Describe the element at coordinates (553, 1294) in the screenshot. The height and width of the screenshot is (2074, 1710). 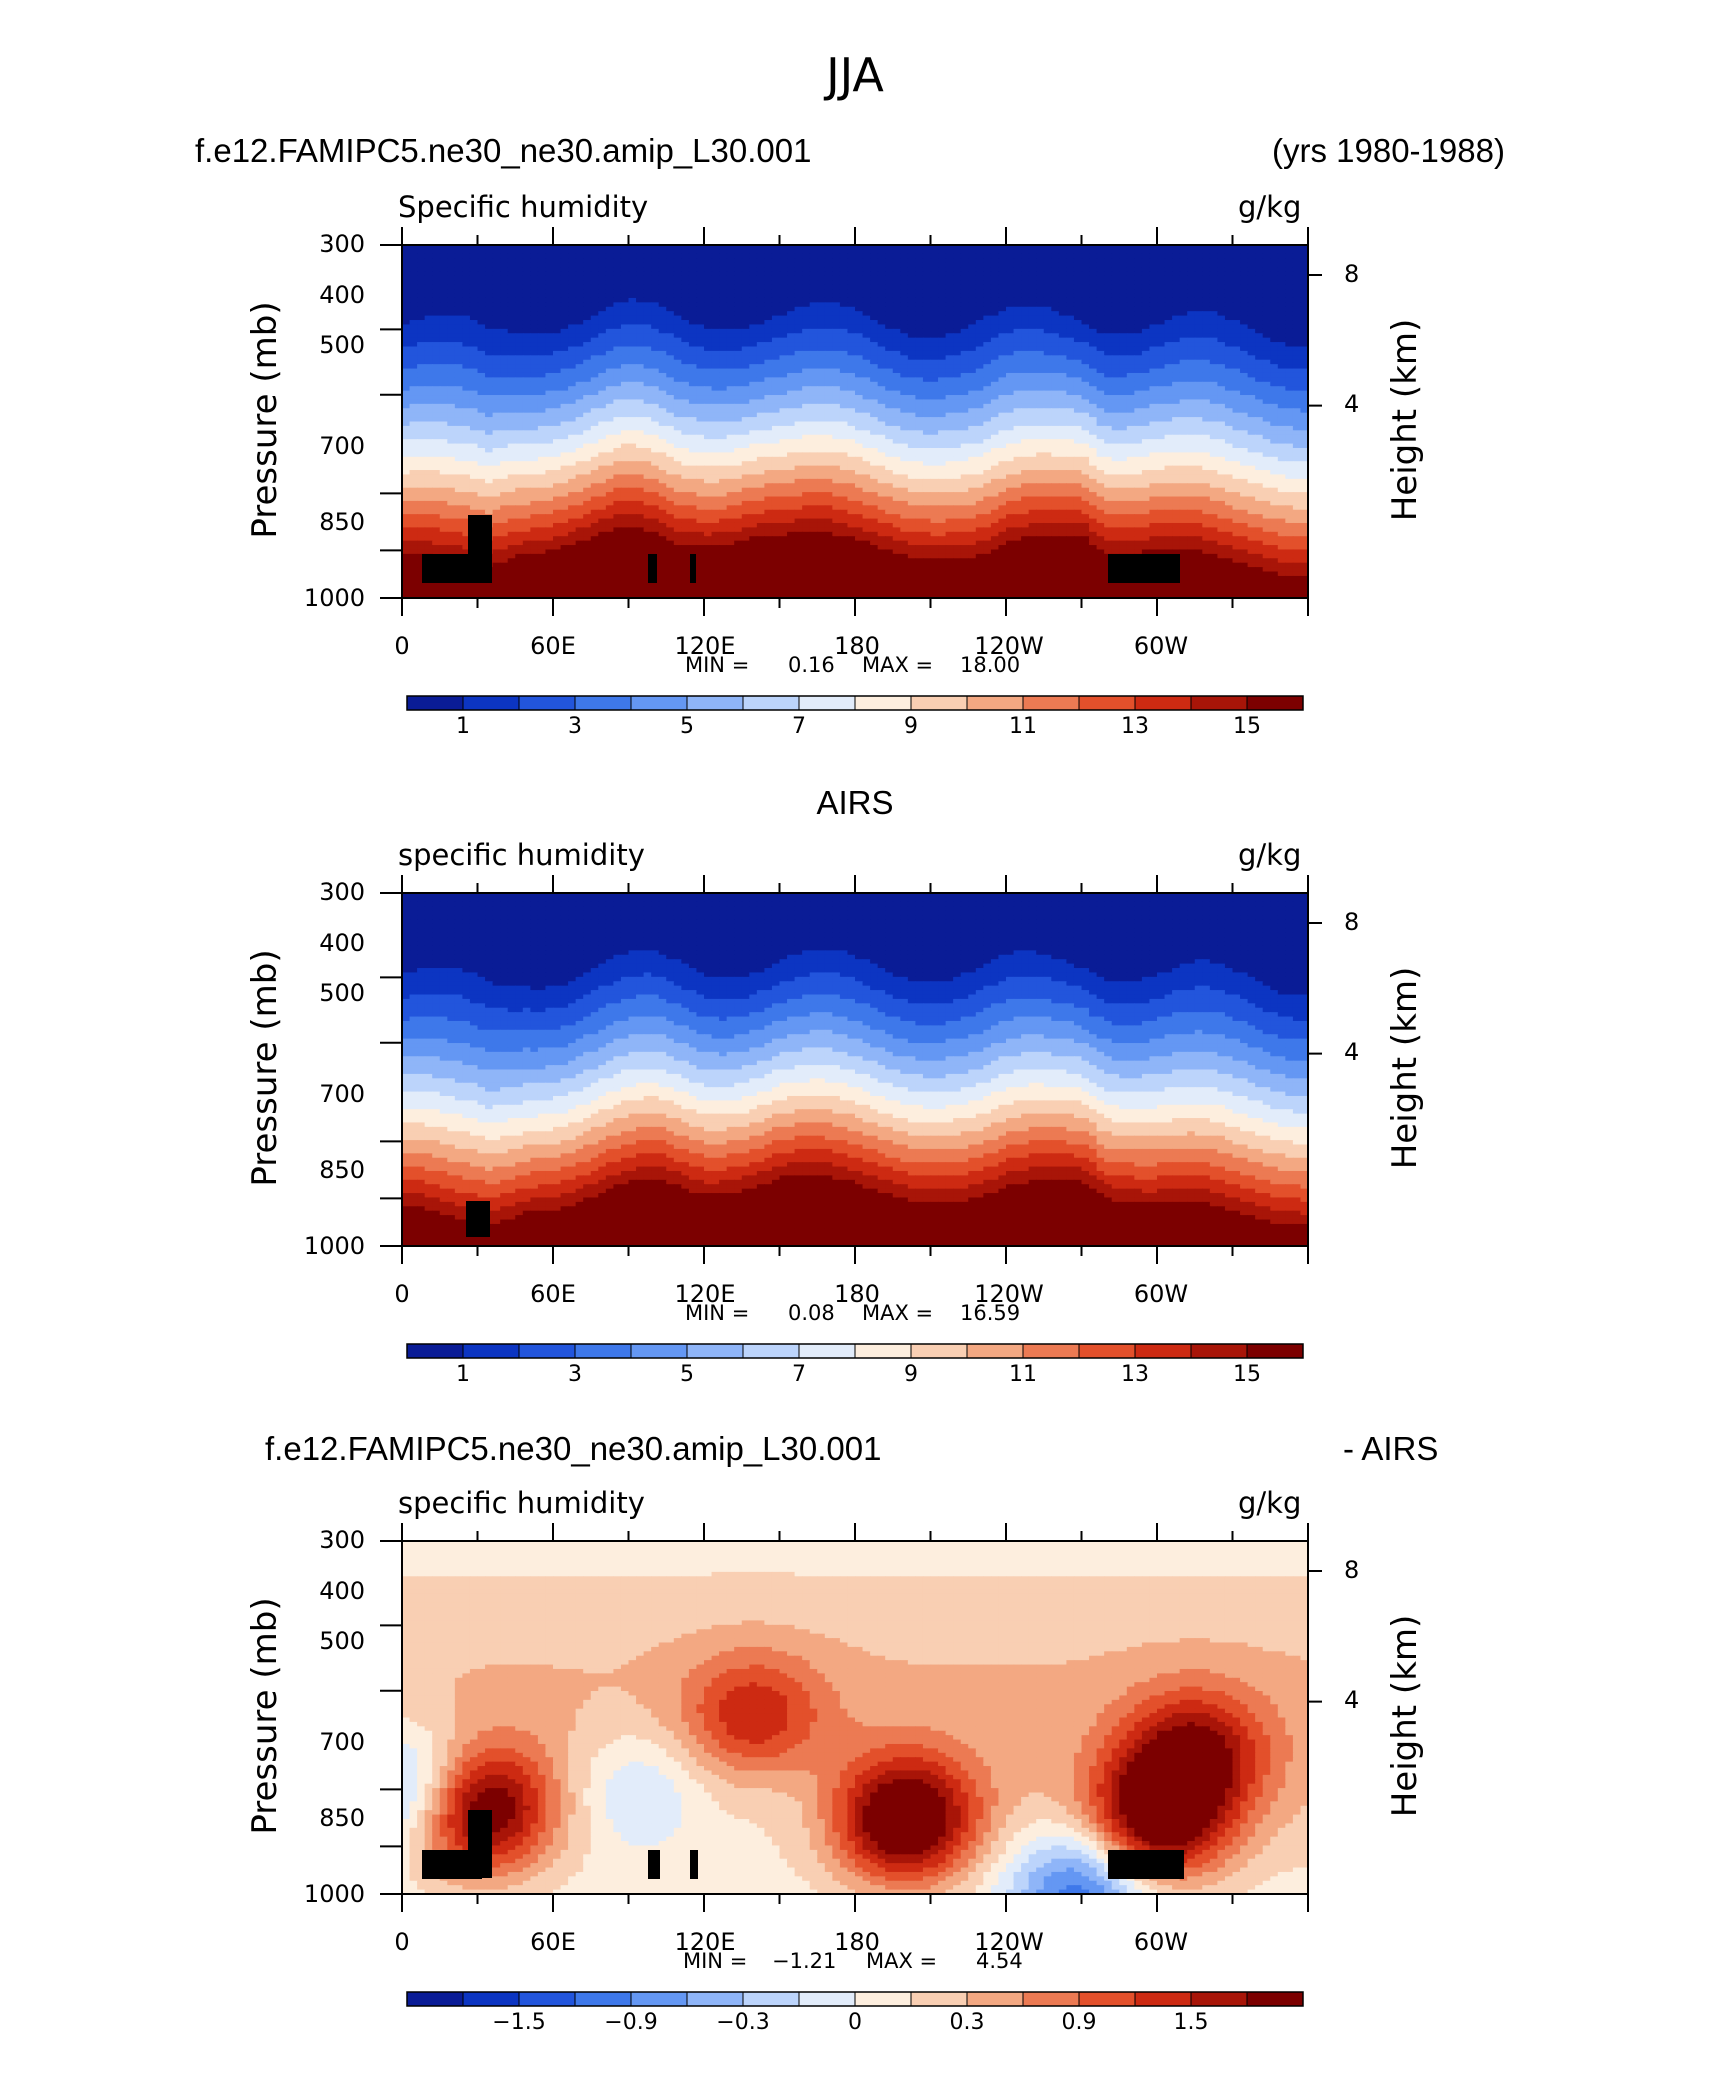
I see `panel2-xtick-label: 60E` at that location.